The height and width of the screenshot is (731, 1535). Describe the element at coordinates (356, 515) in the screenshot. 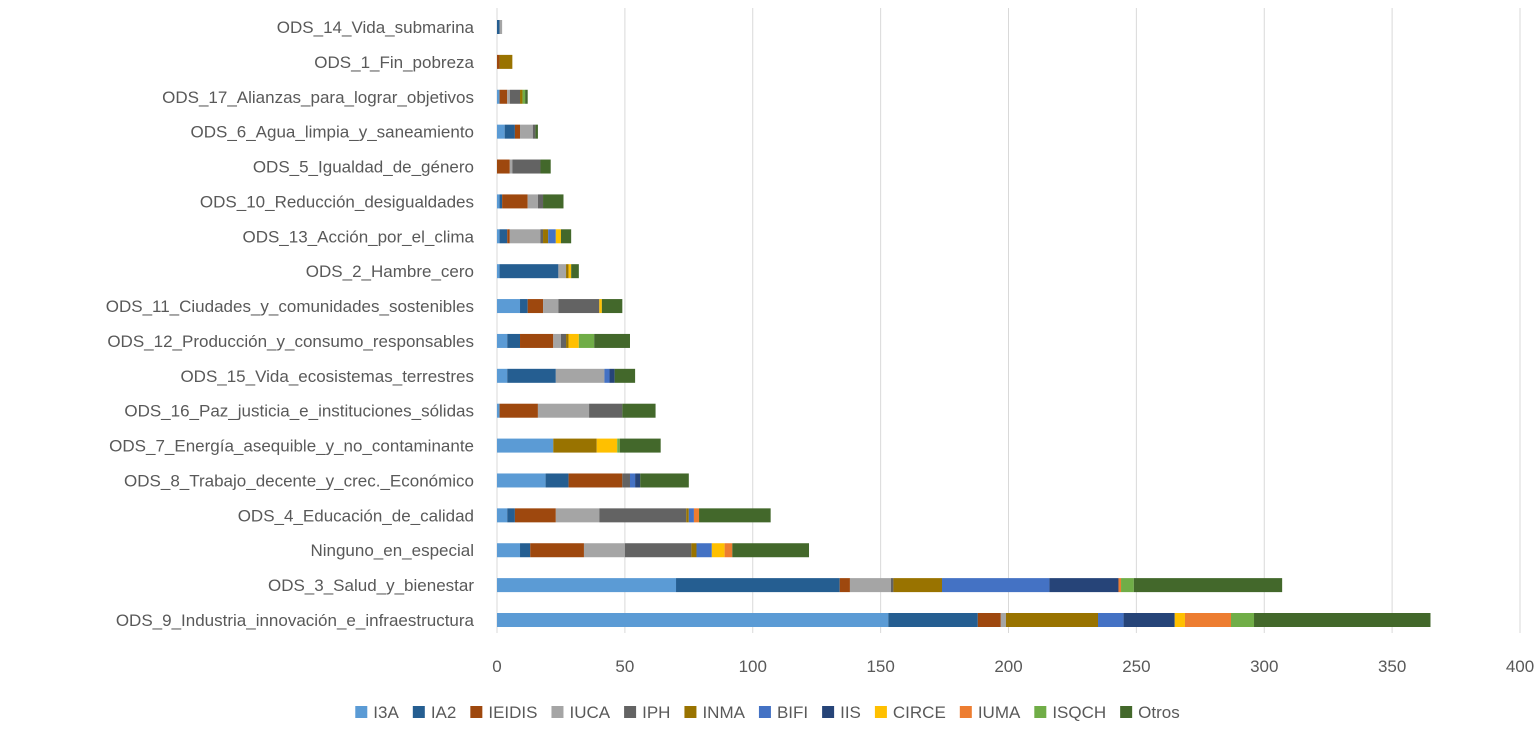

I see `category-label: ODS_4_Educación_de_calidad` at that location.